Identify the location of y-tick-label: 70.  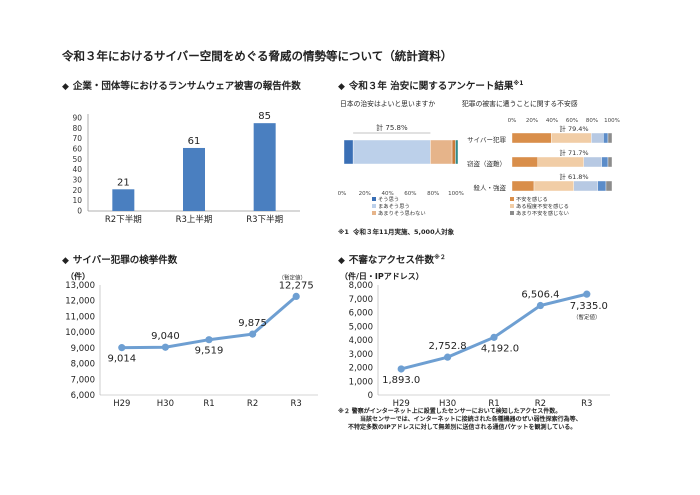
(77, 138).